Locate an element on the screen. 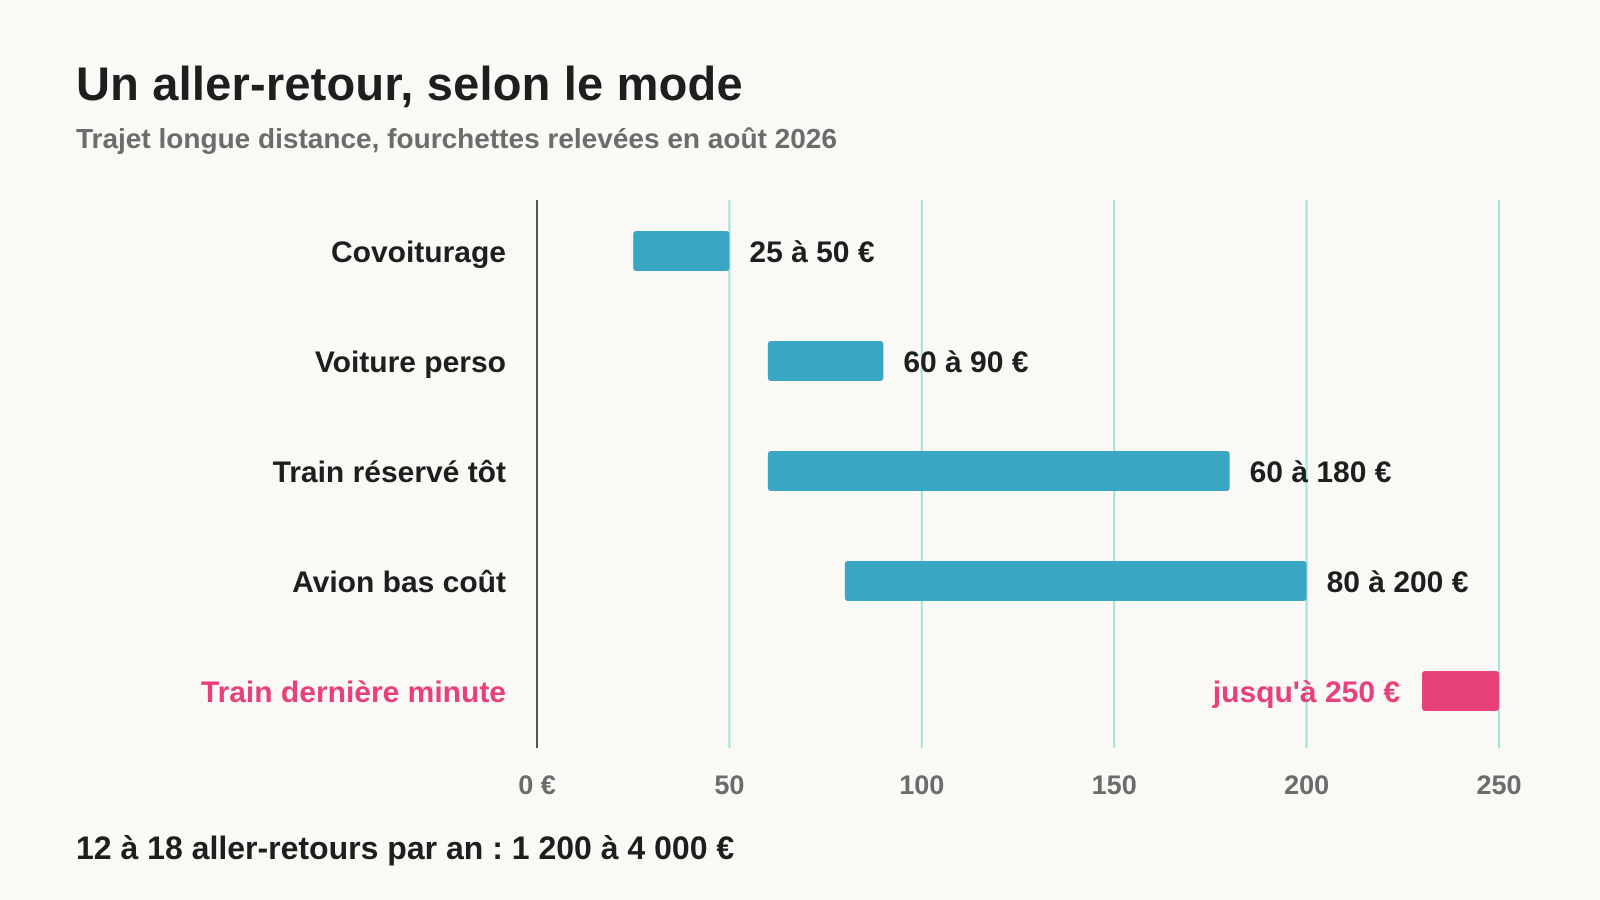 This screenshot has height=900, width=1600. value-label: jusqu'à 250 € is located at coordinates (1306, 692).